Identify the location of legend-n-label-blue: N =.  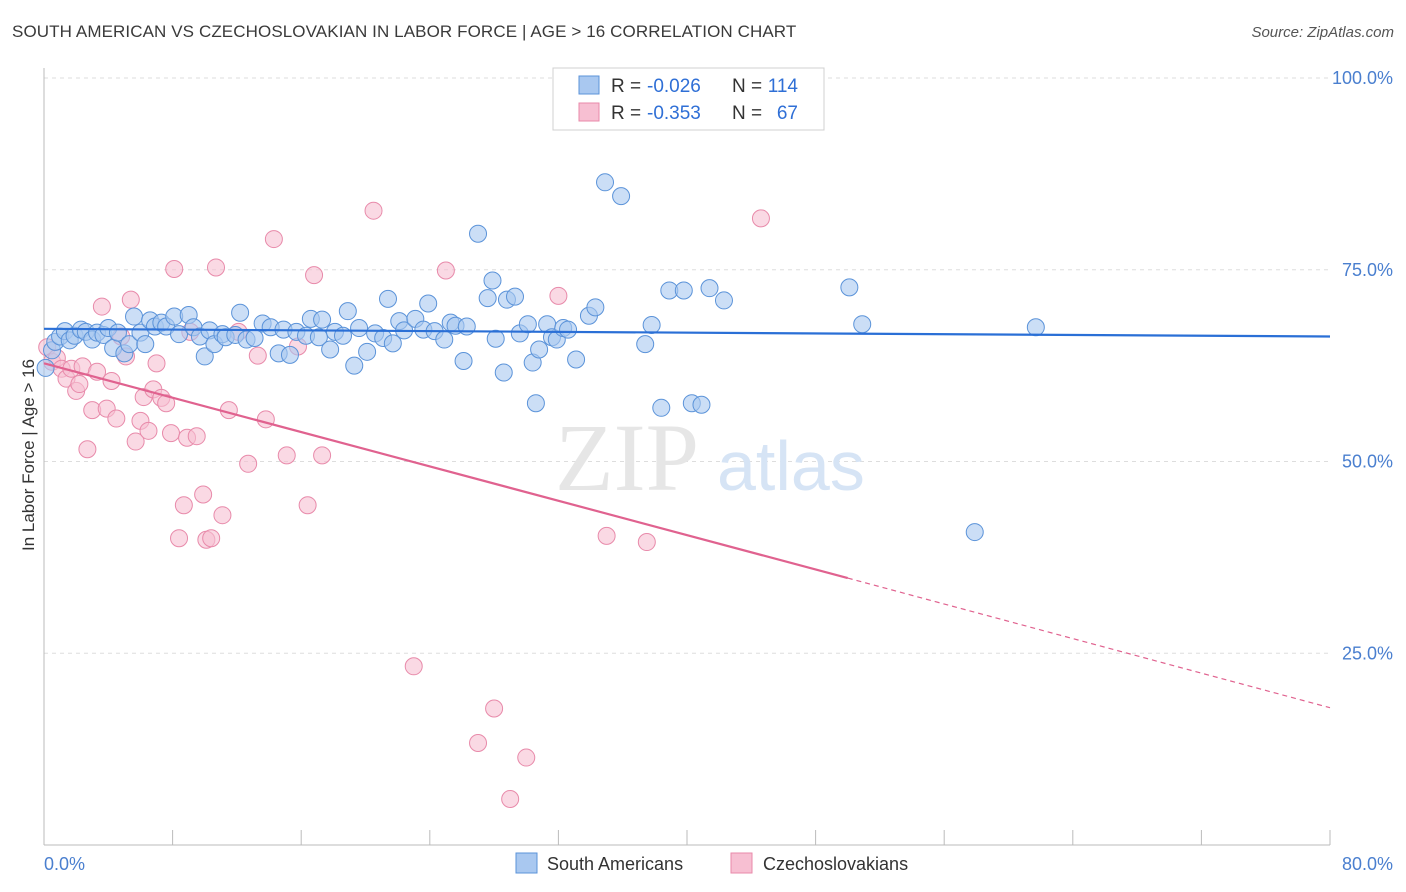
(747, 86).